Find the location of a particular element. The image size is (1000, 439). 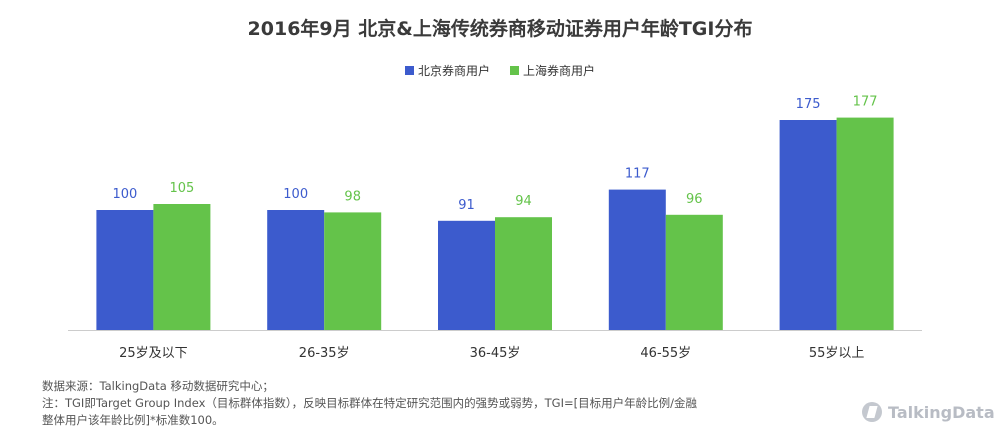

legend-swatch-beijing is located at coordinates (409, 70).